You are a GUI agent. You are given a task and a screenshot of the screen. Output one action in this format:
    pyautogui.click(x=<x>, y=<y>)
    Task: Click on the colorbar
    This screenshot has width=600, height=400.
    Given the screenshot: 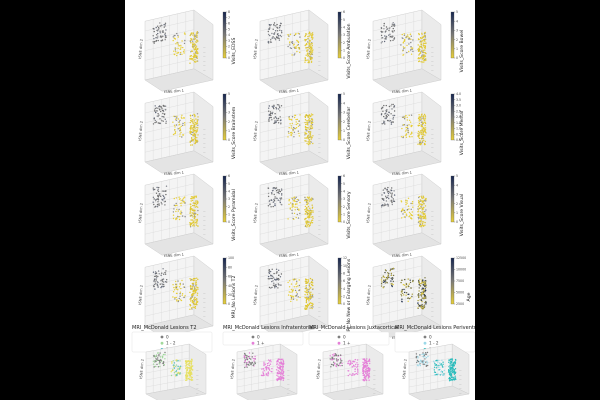 What is the action you would take?
    pyautogui.click(x=339, y=199)
    